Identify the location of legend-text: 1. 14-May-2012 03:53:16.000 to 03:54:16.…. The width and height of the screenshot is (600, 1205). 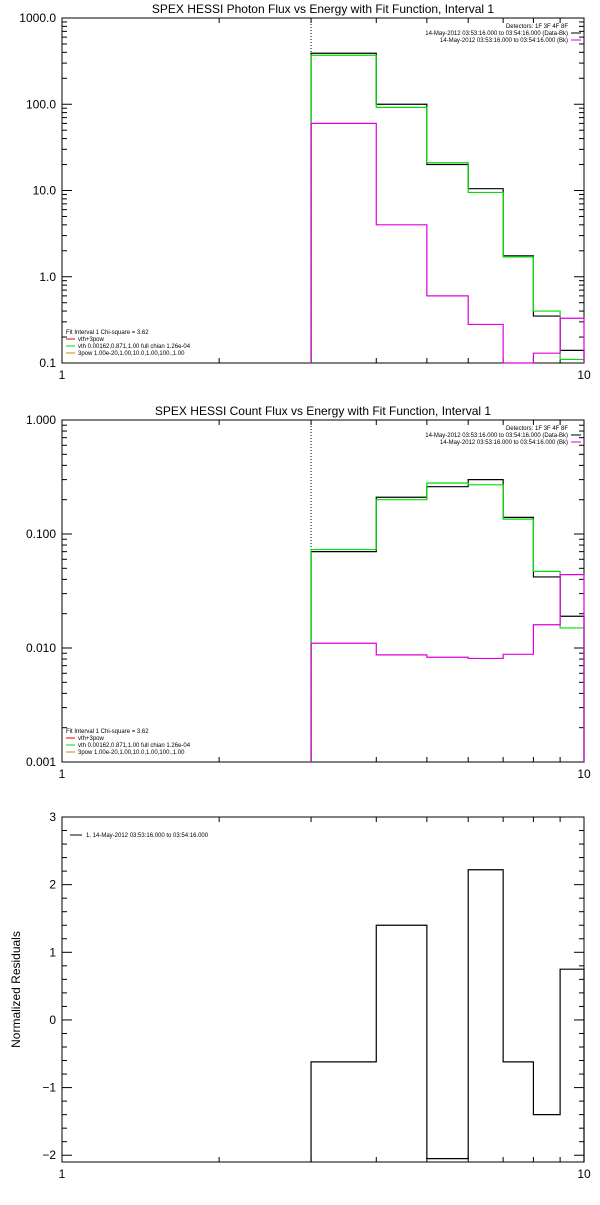
(147, 836).